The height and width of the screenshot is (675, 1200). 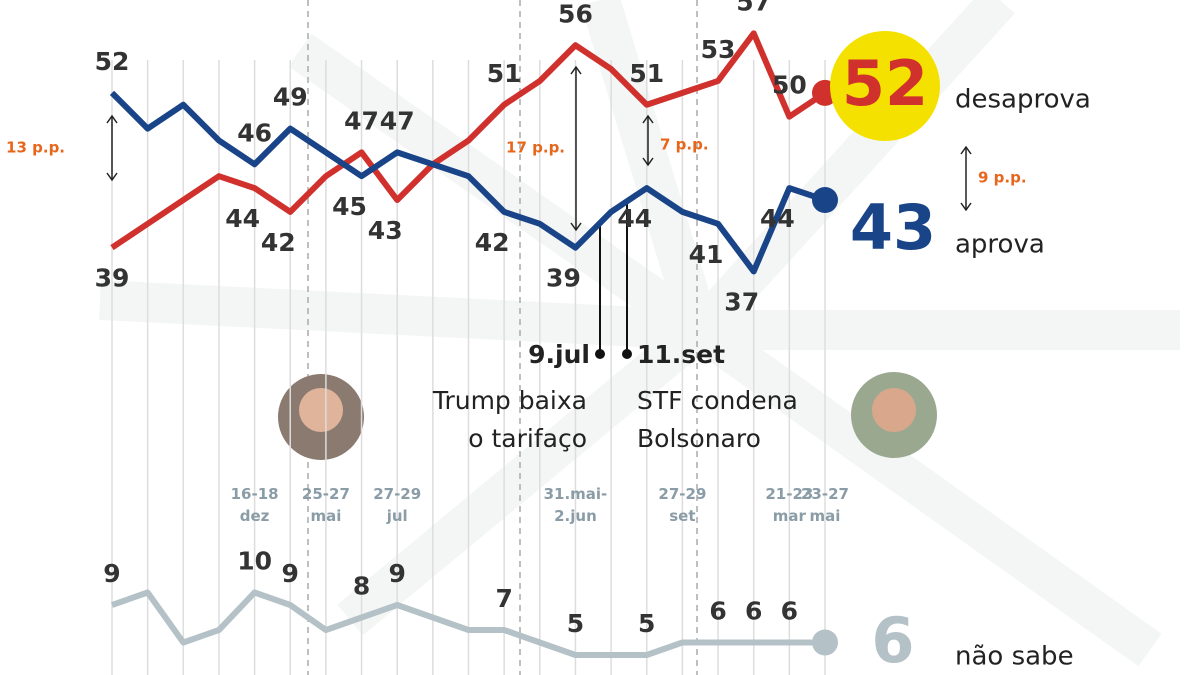 What do you see at coordinates (753, 8) in the screenshot?
I see `value-label: 57` at bounding box center [753, 8].